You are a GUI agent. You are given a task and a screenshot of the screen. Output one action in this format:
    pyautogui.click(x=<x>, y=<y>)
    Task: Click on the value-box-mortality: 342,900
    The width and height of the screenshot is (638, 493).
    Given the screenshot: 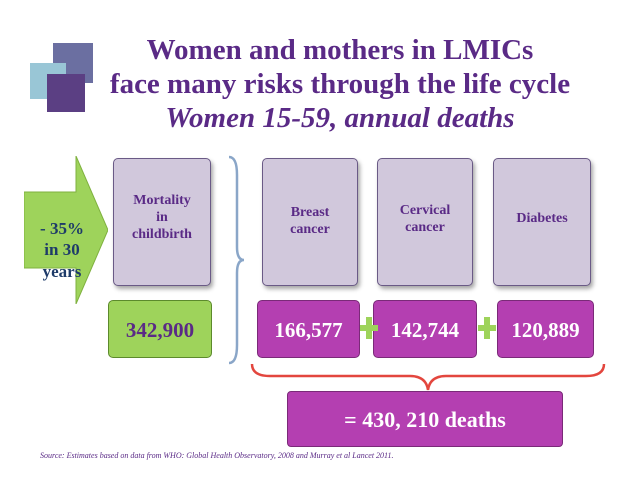 What is the action you would take?
    pyautogui.click(x=160, y=329)
    